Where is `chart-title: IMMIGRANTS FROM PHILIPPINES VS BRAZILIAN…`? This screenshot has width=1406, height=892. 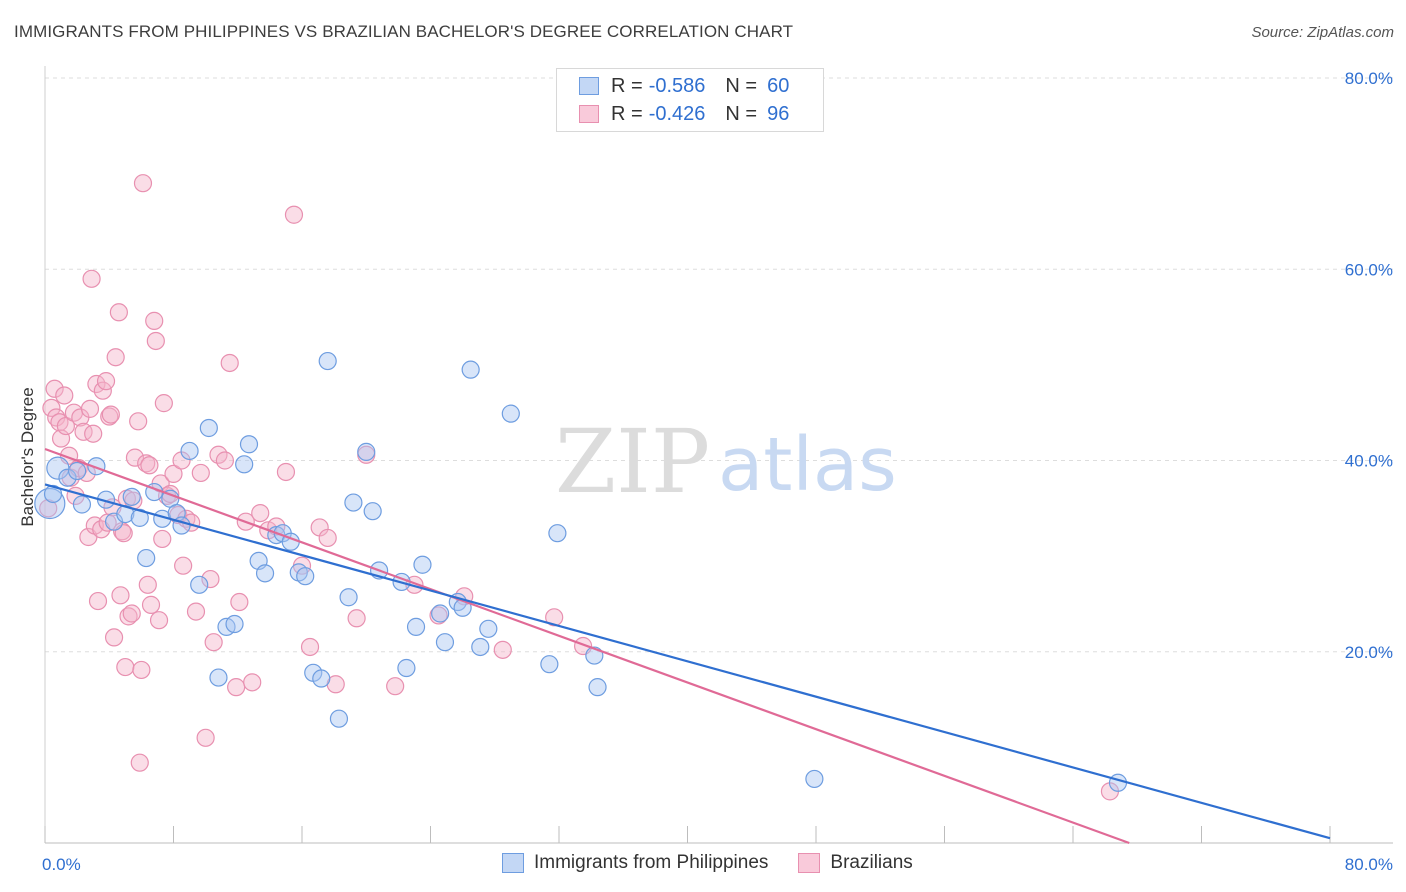 chart-title: IMMIGRANTS FROM PHILIPPINES VS BRAZILIAN… is located at coordinates (404, 31).